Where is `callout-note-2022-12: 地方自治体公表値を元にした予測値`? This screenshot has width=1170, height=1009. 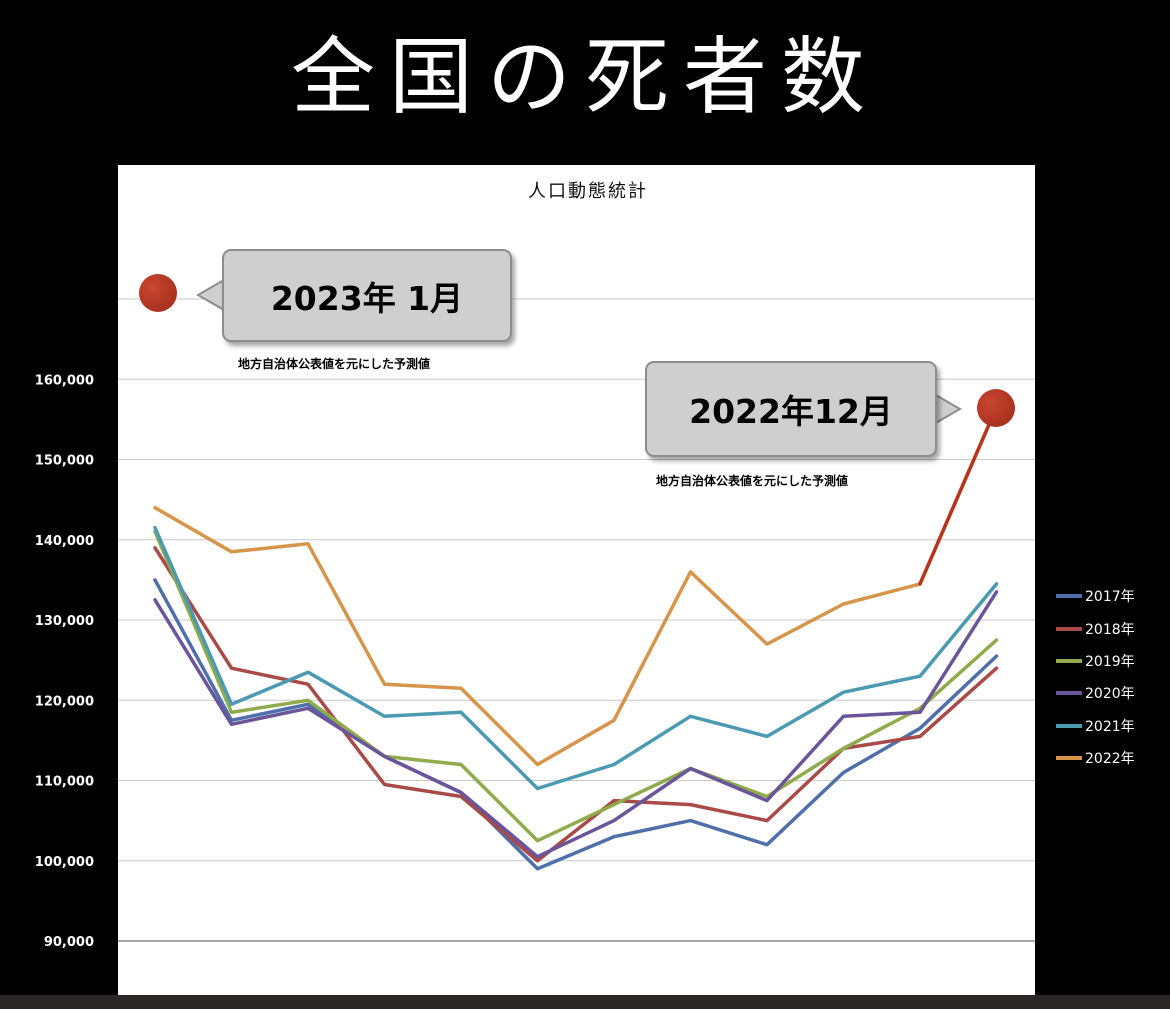
callout-note-2022-12: 地方自治体公表値を元にした予測値 is located at coordinates (752, 481).